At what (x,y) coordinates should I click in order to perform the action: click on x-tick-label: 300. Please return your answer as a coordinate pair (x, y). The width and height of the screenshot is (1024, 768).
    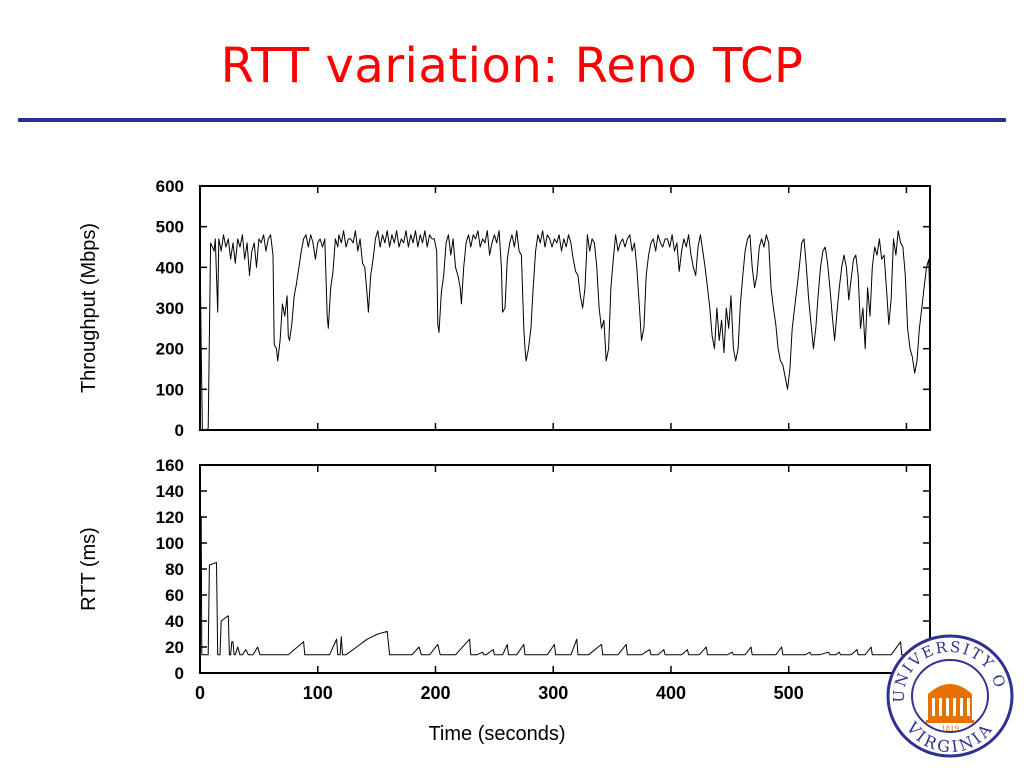
    Looking at the image, I should click on (553, 693).